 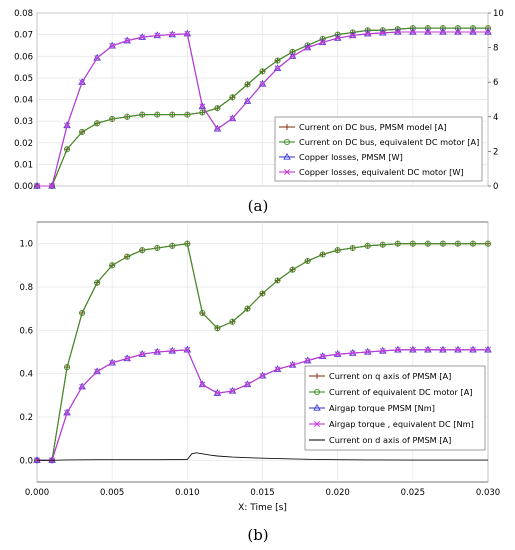 I want to click on y-tick-label: 0.08, so click(x=23, y=14).